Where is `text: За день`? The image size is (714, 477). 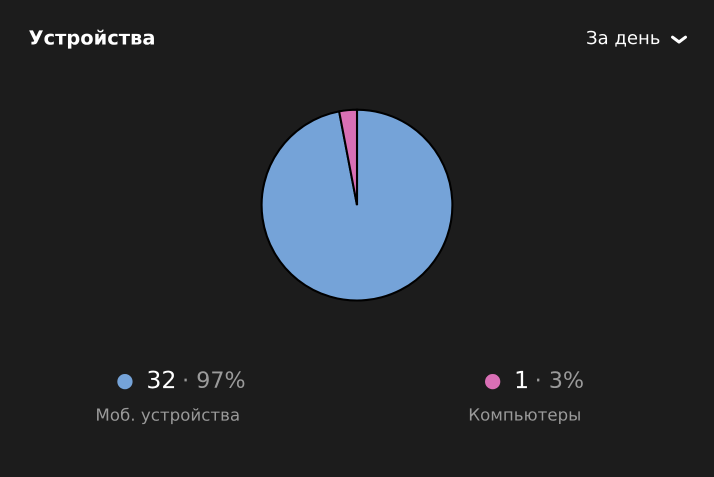 text: За день is located at coordinates (623, 38).